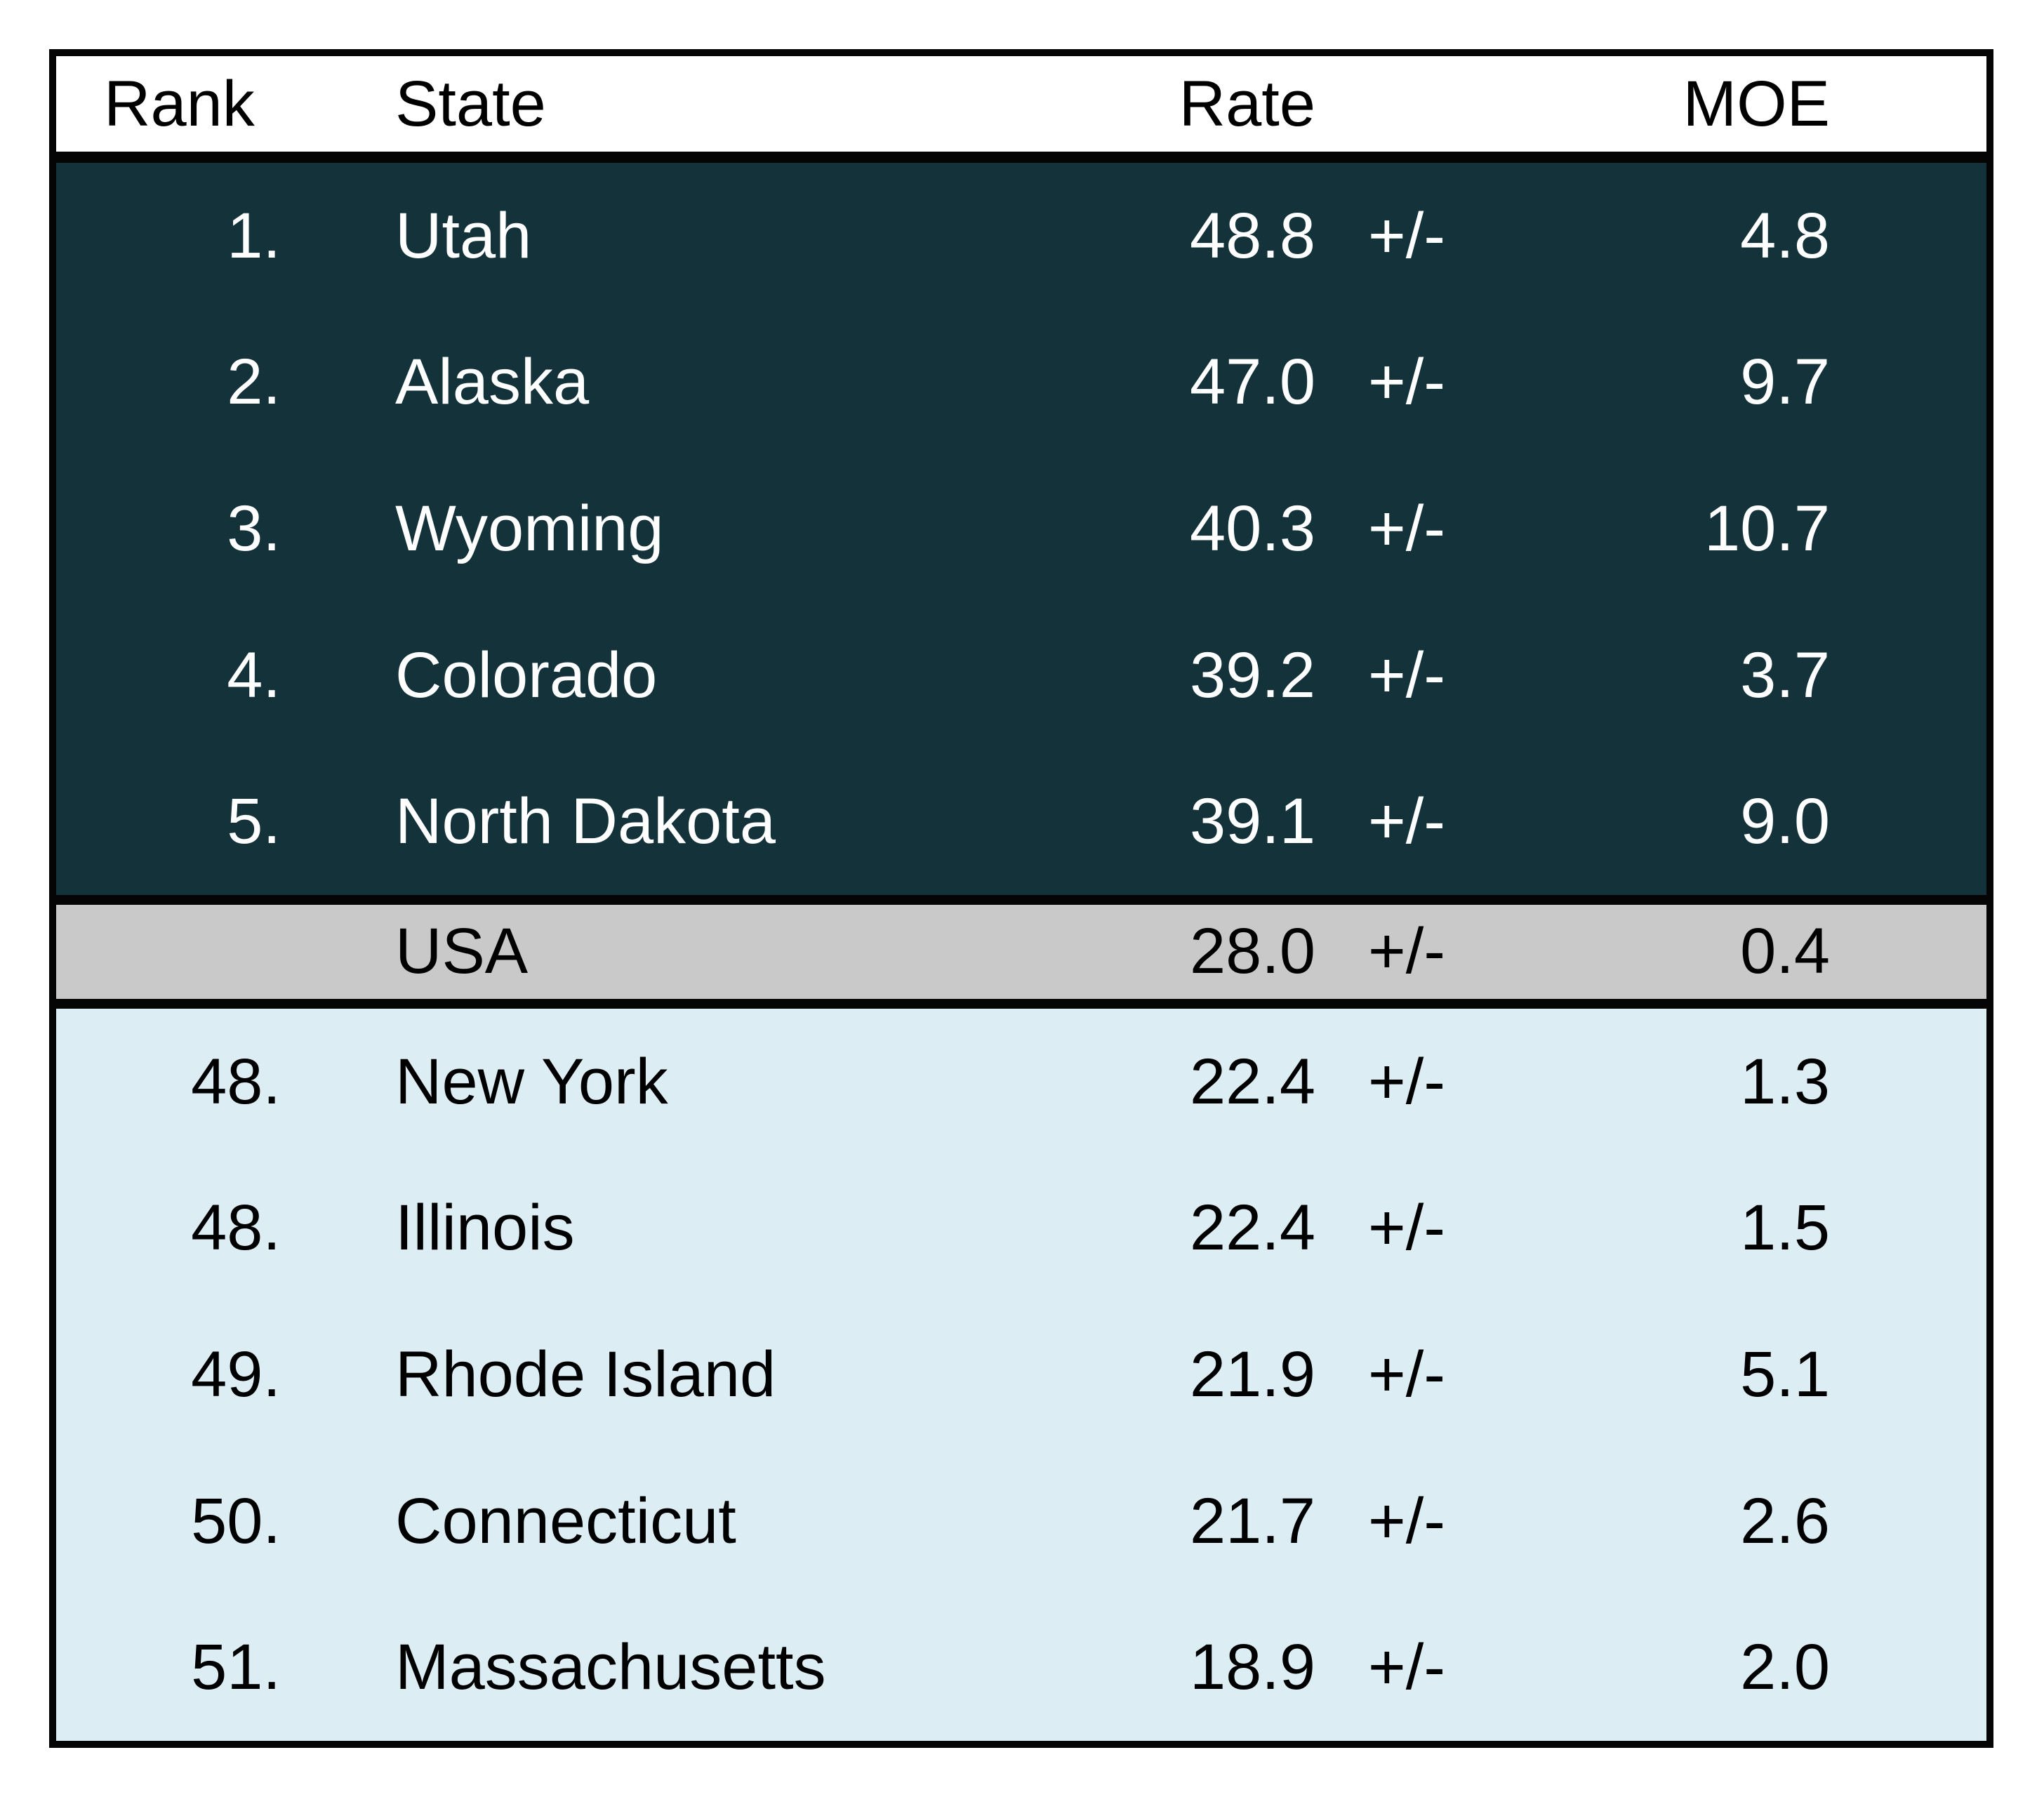 The width and height of the screenshot is (2044, 1797). I want to click on moe-cell: 1.3, so click(1785, 1081).